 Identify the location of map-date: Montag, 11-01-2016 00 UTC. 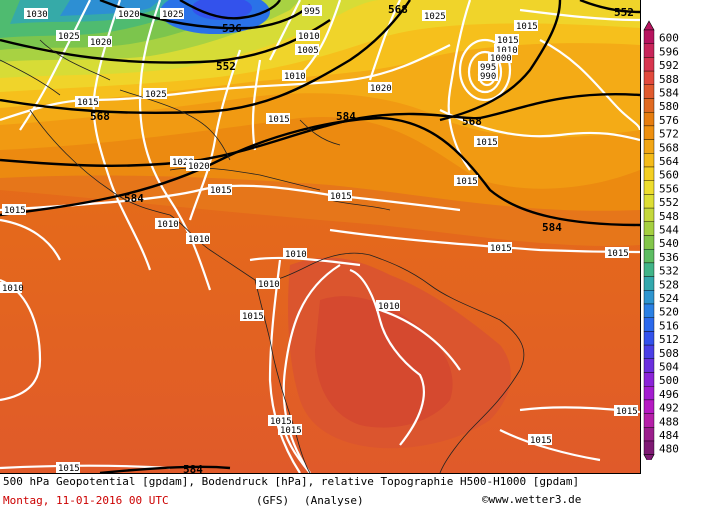
(86, 500).